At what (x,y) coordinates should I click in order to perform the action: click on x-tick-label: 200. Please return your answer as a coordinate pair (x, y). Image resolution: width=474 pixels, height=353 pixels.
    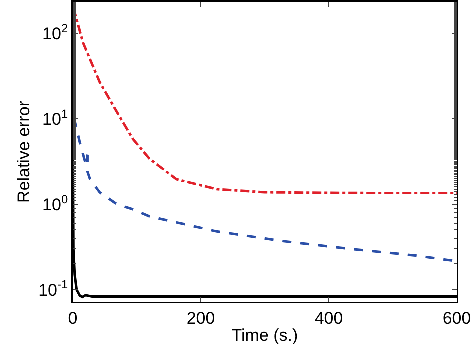
    Looking at the image, I should click on (201, 318).